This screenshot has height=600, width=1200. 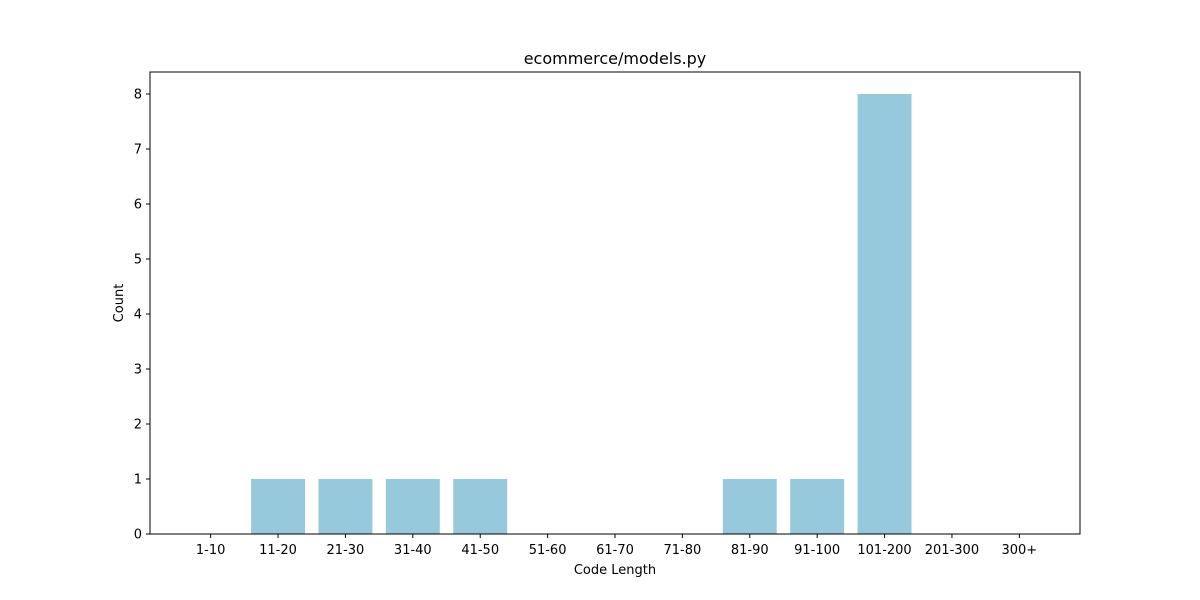 What do you see at coordinates (138, 315) in the screenshot?
I see `y-tick-label: 4` at bounding box center [138, 315].